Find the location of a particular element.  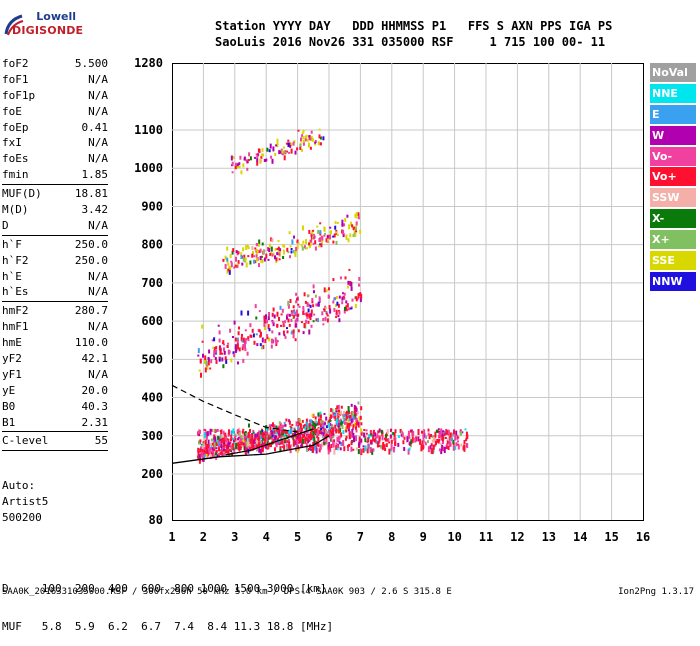

param-value: 18.81 is located at coordinates (91, 194).